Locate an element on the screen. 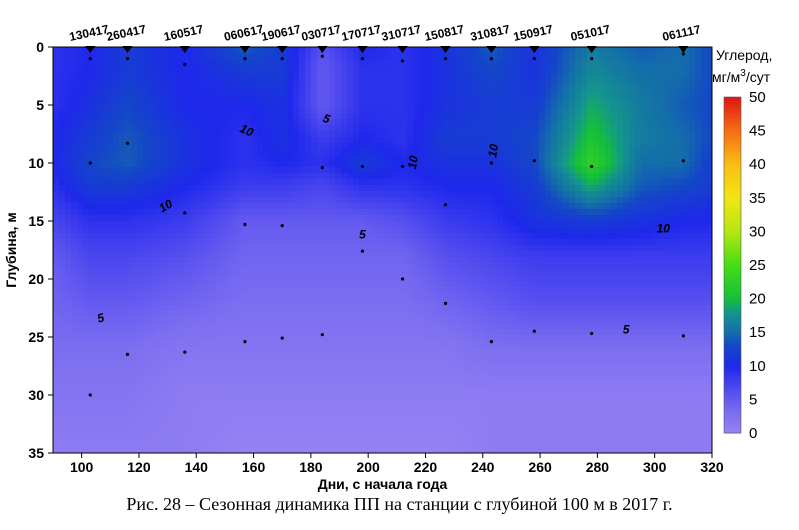  station-label: 150917 is located at coordinates (533, 33).